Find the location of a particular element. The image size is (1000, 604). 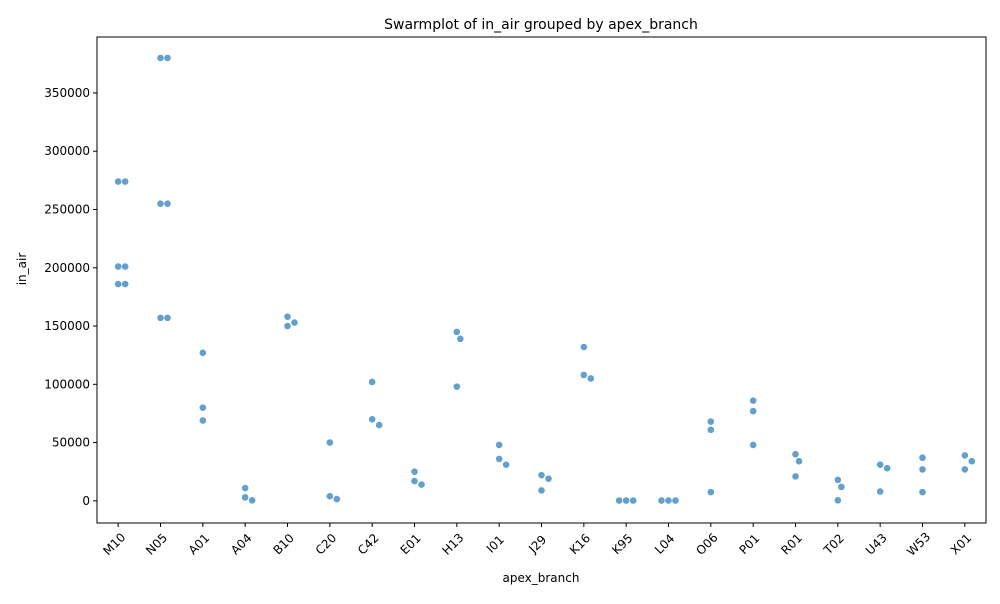

x-tick-label: H13 is located at coordinates (452, 544).